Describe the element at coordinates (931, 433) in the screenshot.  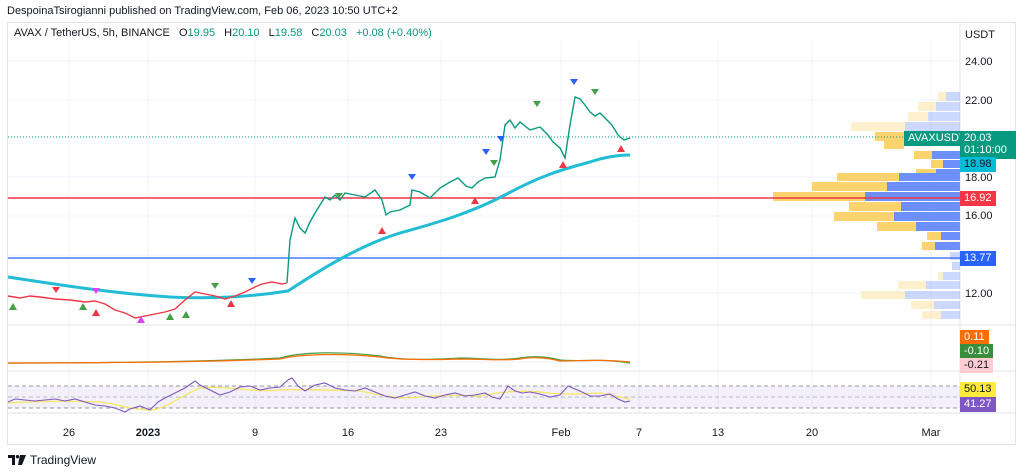
I see `svg-text: Mar` at that location.